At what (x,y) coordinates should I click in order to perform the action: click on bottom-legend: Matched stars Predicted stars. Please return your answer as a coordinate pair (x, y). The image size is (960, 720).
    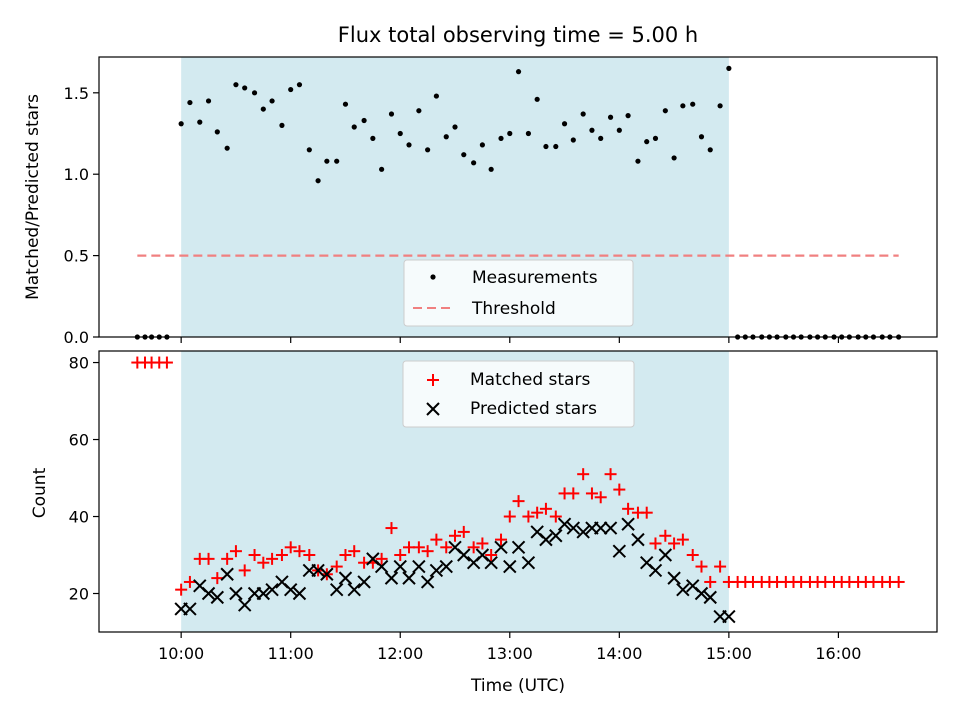
    Looking at the image, I should click on (518, 394).